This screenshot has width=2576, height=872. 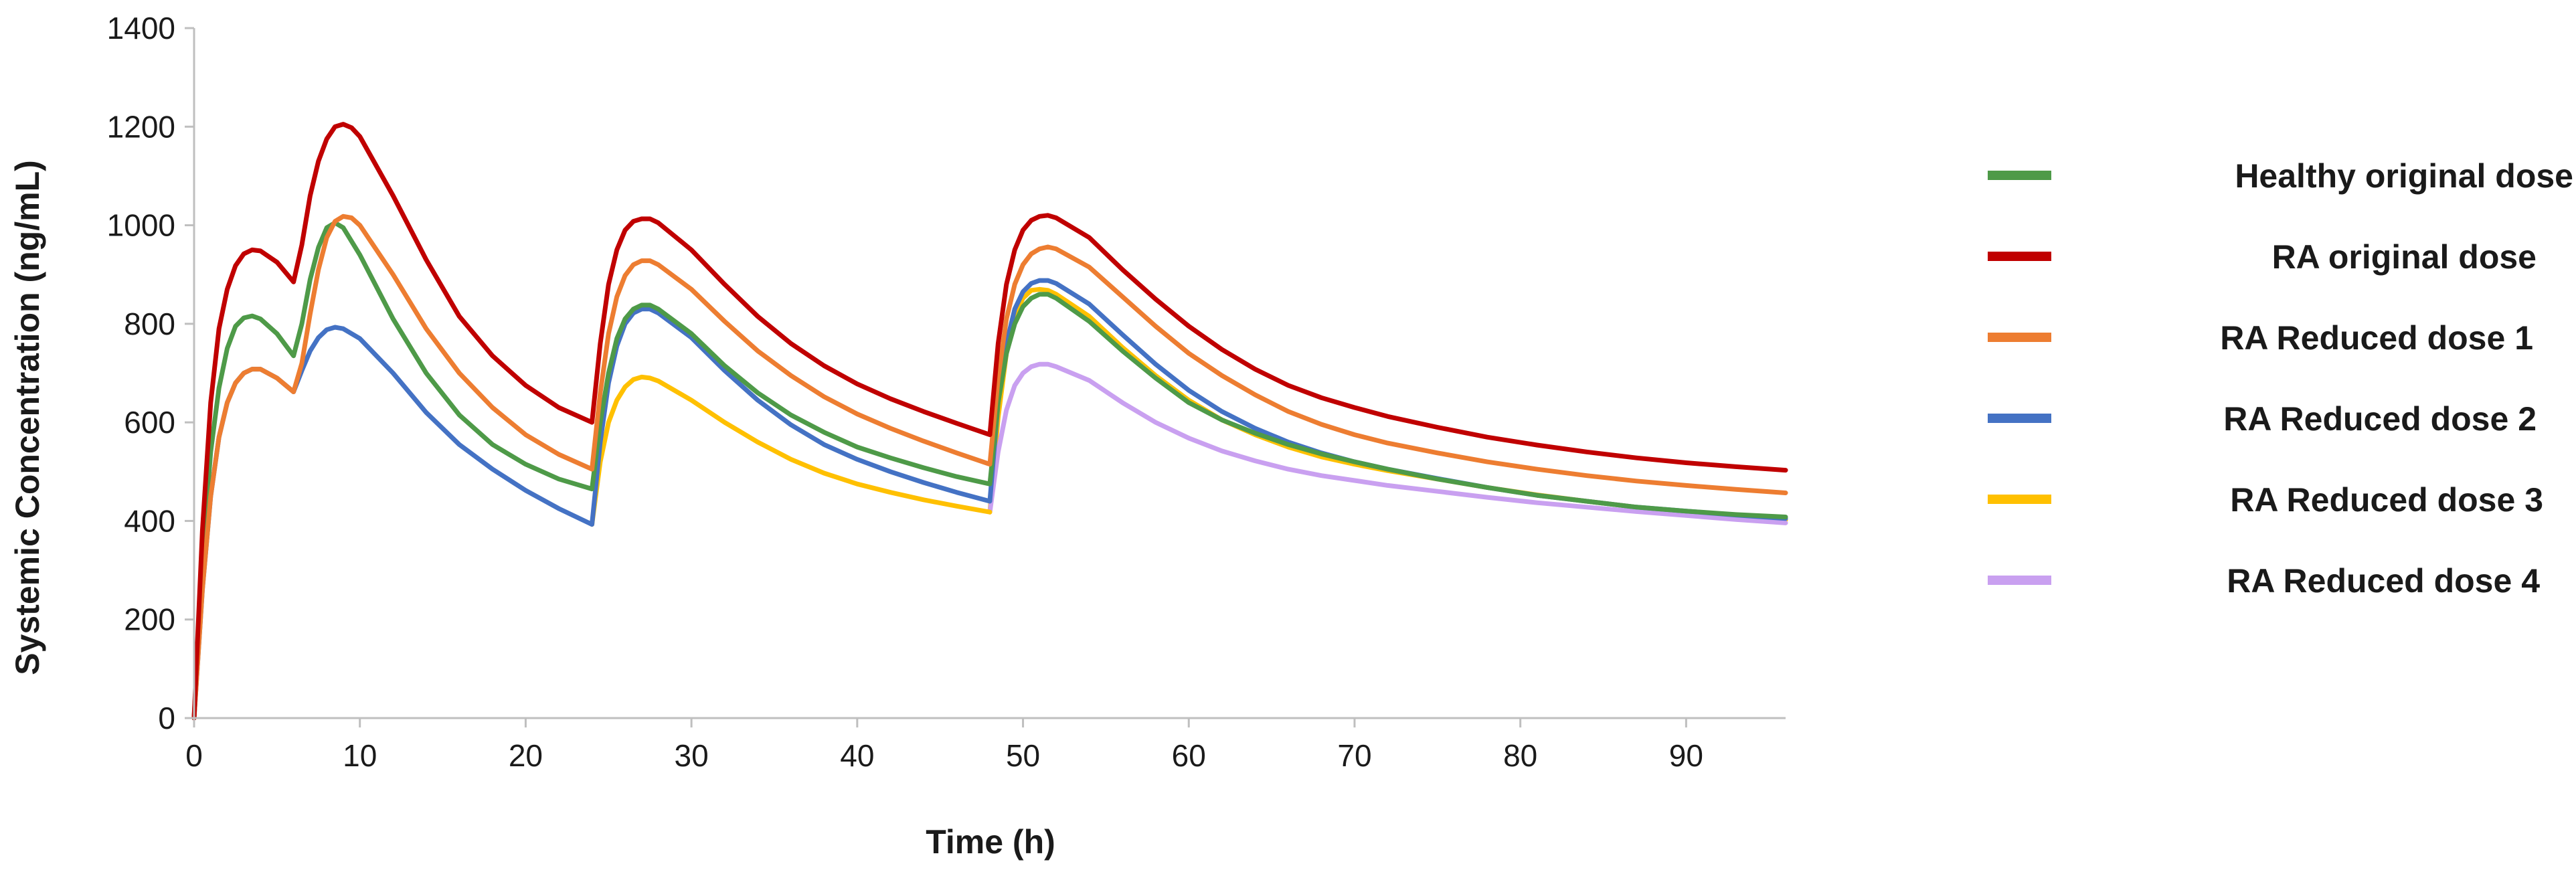 I want to click on x-tick-label: 0, so click(x=194, y=756).